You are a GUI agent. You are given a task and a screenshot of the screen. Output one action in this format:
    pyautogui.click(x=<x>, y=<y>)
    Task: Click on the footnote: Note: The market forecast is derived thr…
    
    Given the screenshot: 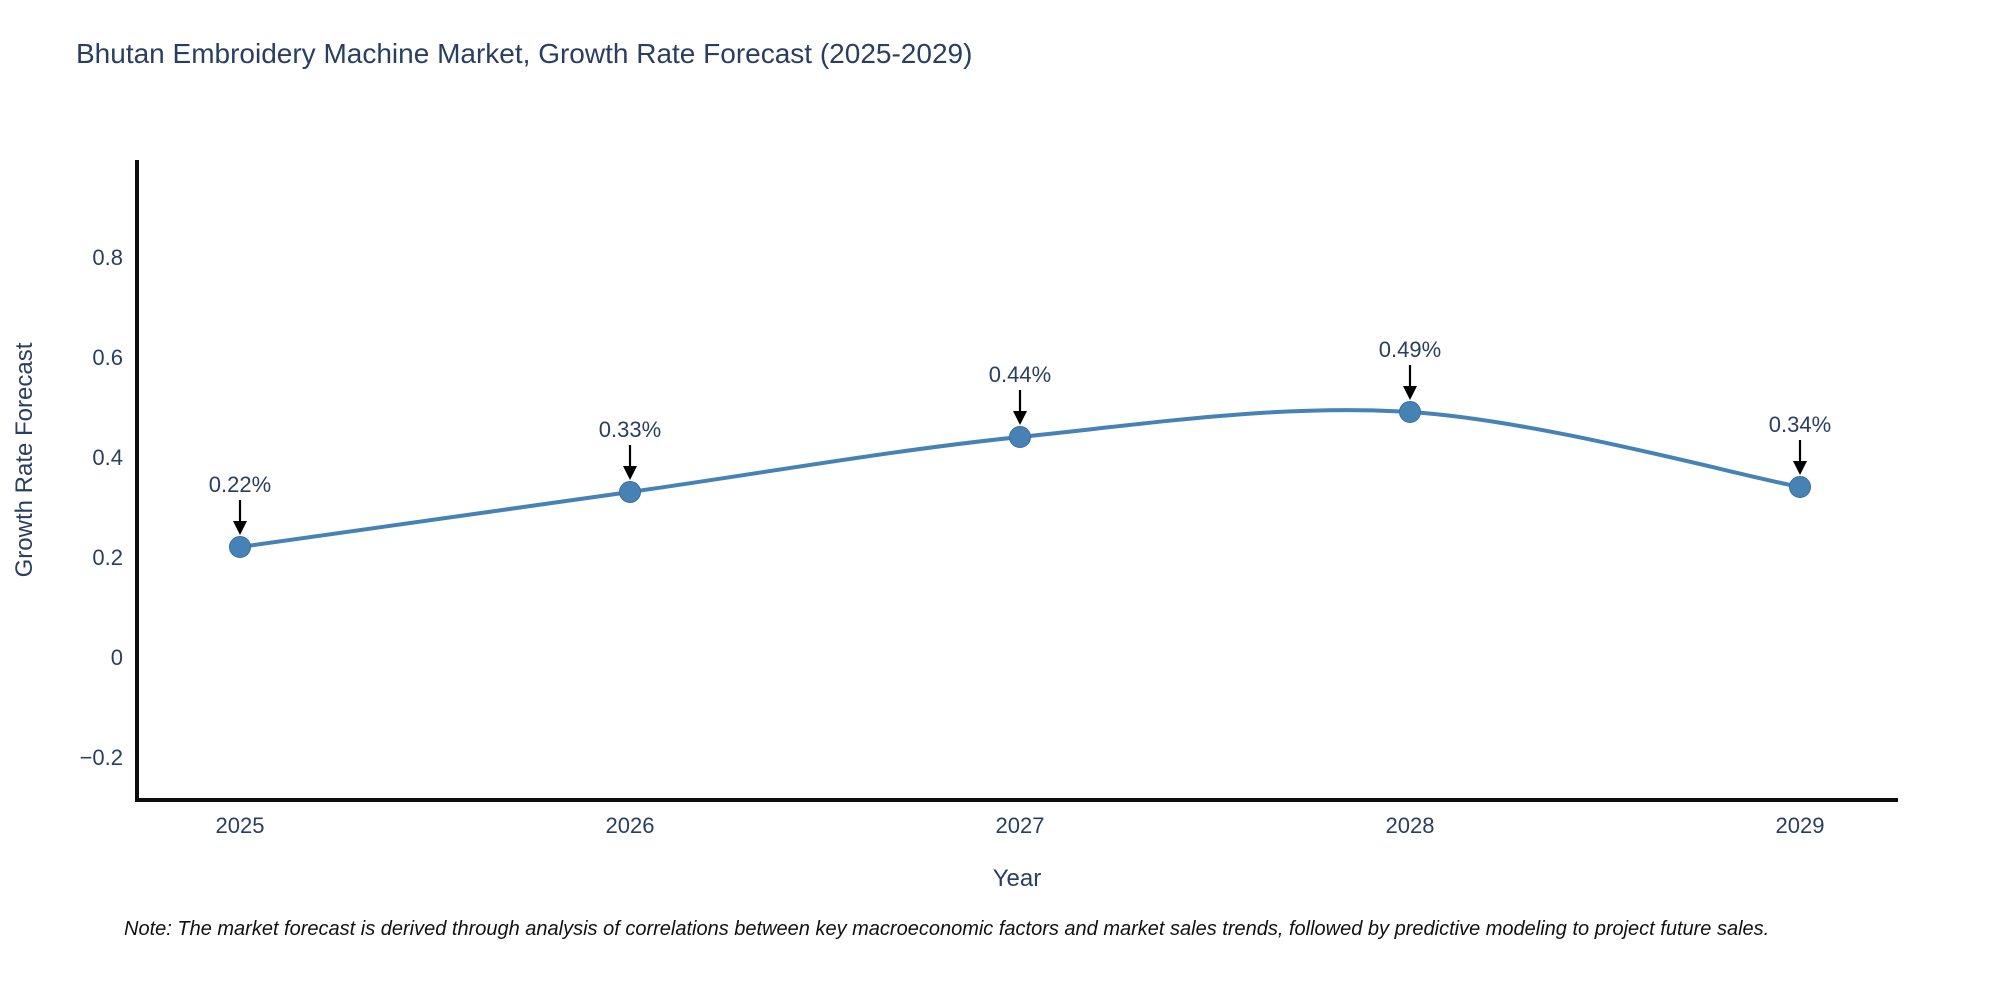 What is the action you would take?
    pyautogui.click(x=947, y=929)
    